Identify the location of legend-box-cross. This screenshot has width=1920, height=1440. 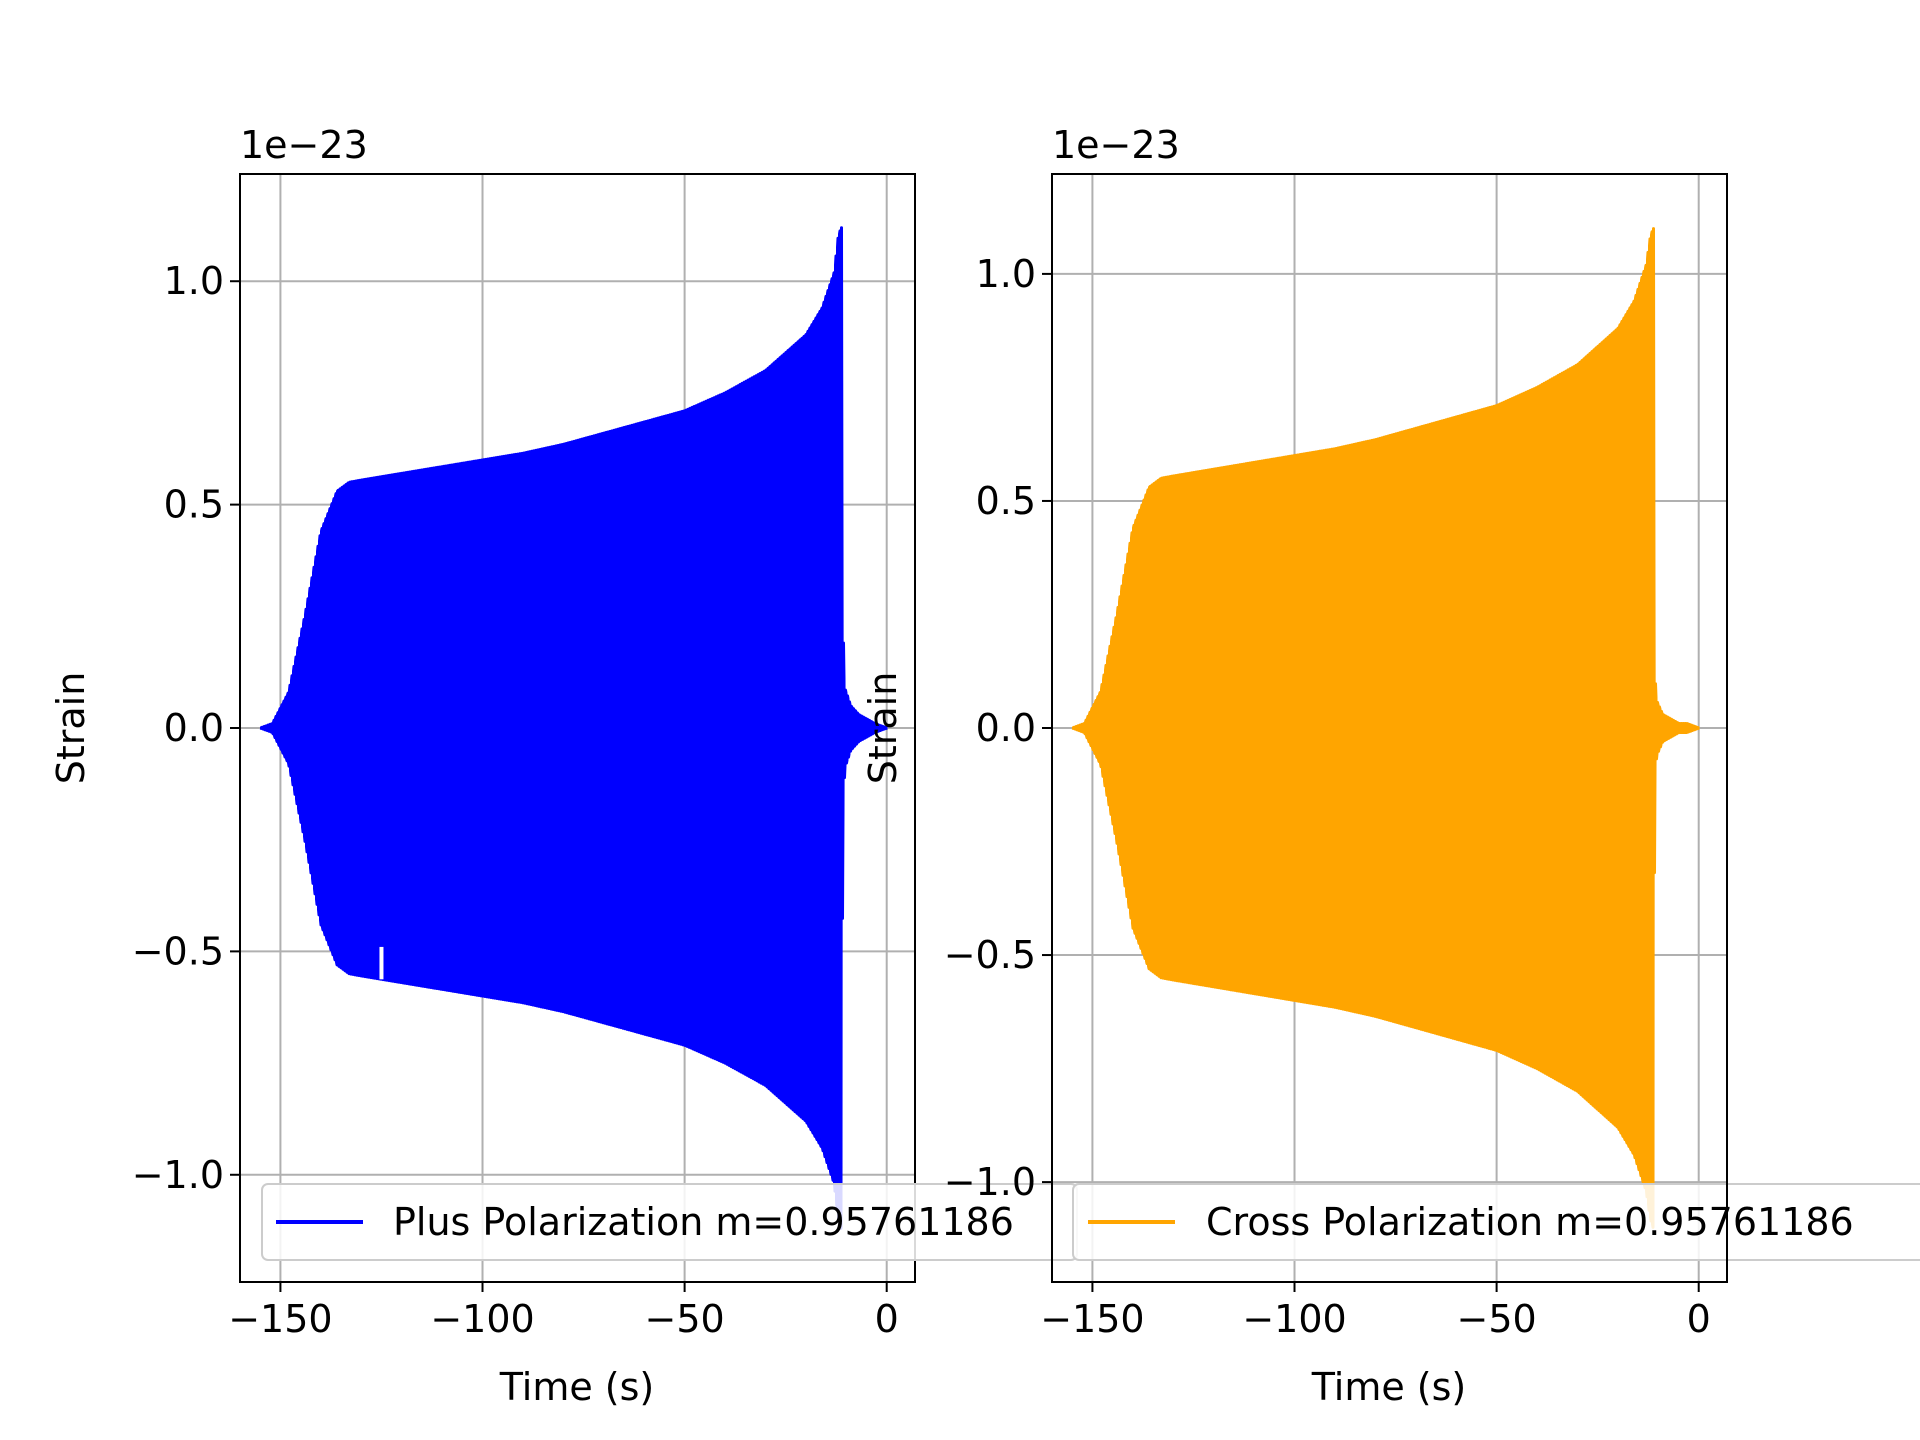
(1496, 1222).